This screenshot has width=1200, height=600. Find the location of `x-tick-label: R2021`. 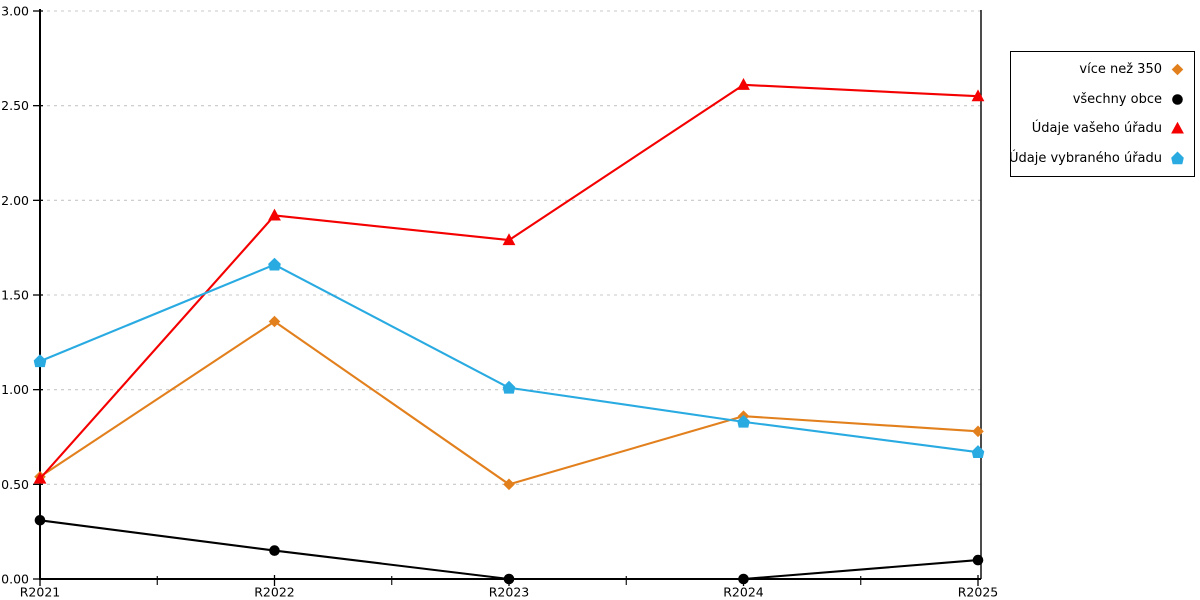

x-tick-label: R2021 is located at coordinates (40, 592).